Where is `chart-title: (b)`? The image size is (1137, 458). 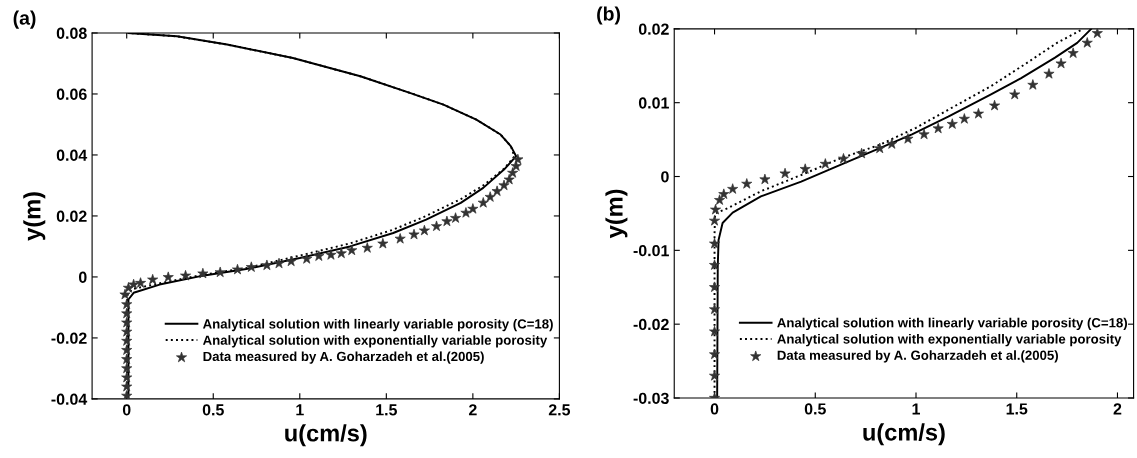
chart-title: (b) is located at coordinates (609, 15).